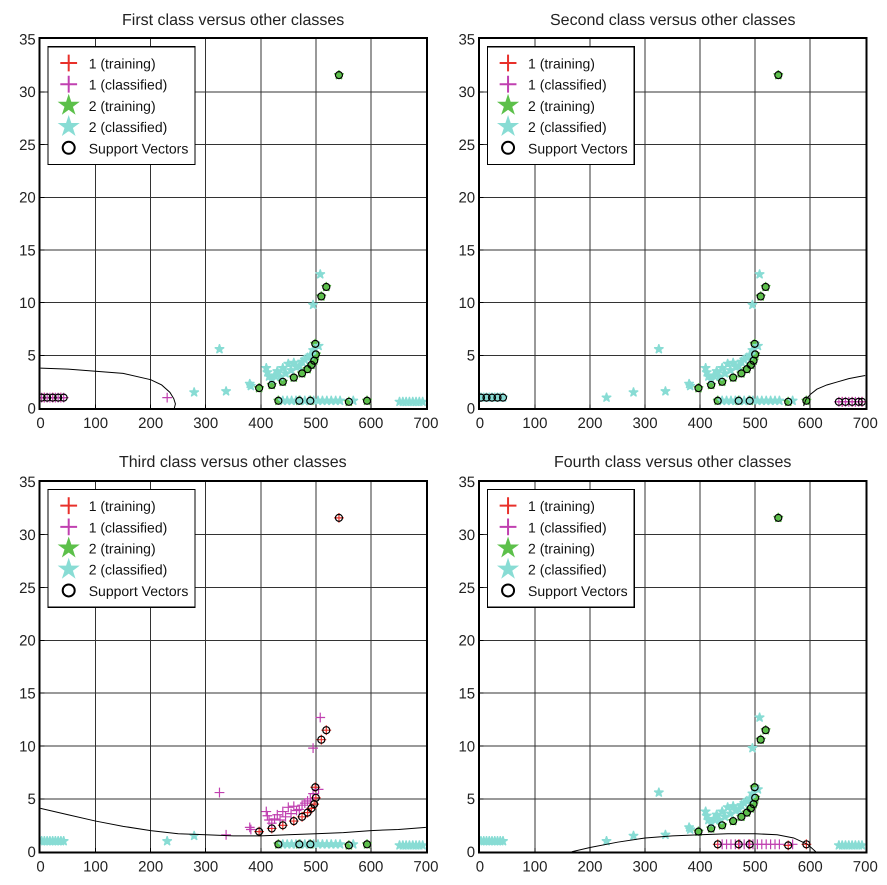 This screenshot has height=885, width=887. Describe the element at coordinates (233, 462) in the screenshot. I see `chart-title: Third class versus other classes` at that location.